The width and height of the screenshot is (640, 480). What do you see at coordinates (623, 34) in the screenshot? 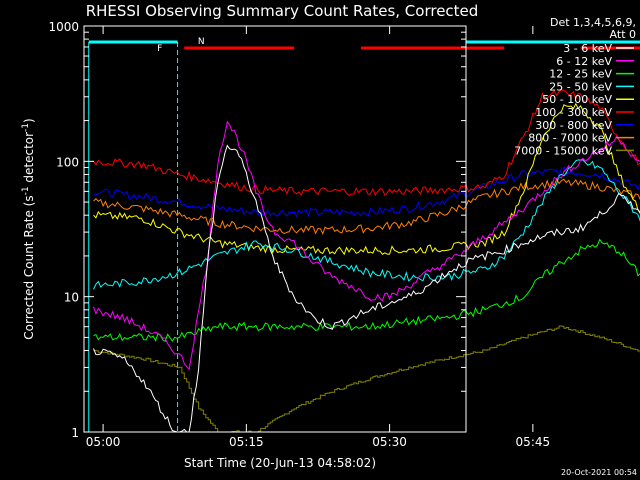
I see `legend-header-attenuator: Att 0` at bounding box center [623, 34].